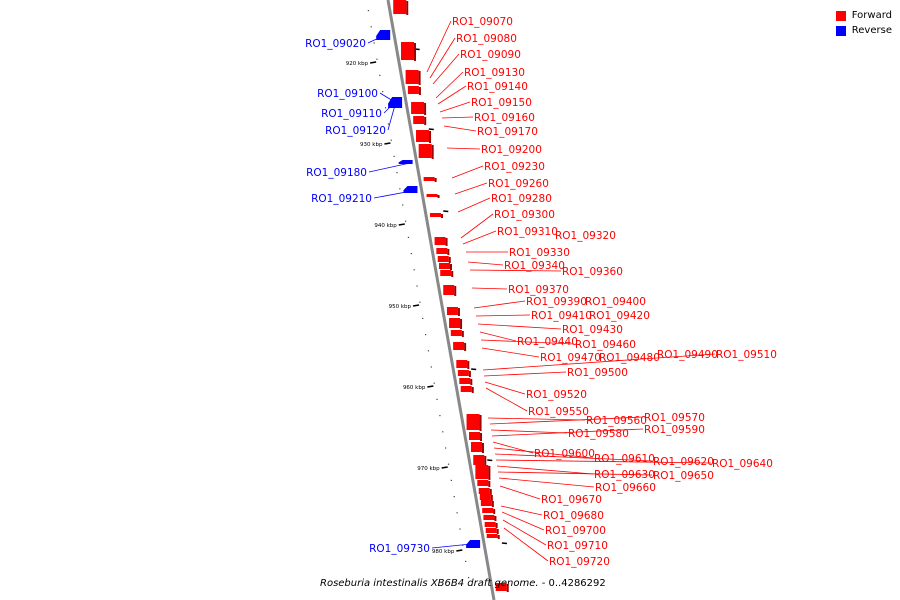 This screenshot has height=600, width=900. What do you see at coordinates (482, 22) in the screenshot?
I see `forward-gene-label: RO1_09070` at bounding box center [482, 22].